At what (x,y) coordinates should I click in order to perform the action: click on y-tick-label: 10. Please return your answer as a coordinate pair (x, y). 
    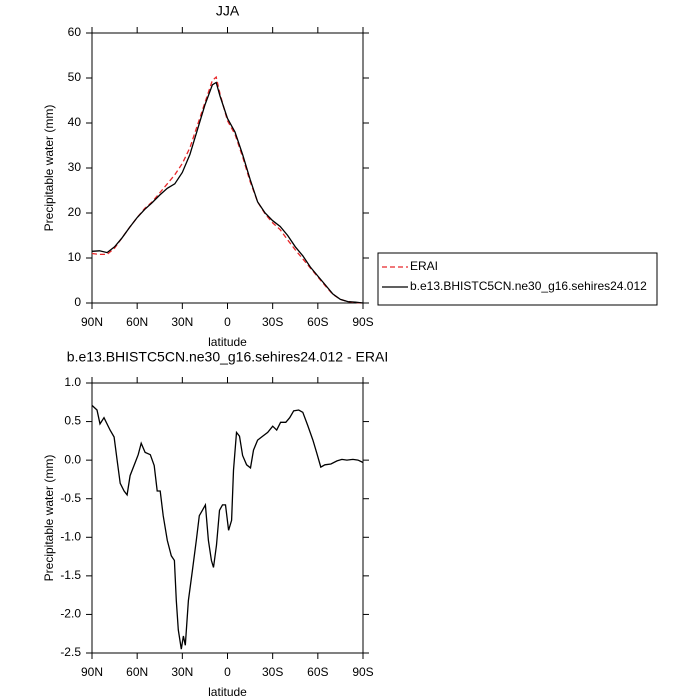
    Looking at the image, I should click on (75, 257).